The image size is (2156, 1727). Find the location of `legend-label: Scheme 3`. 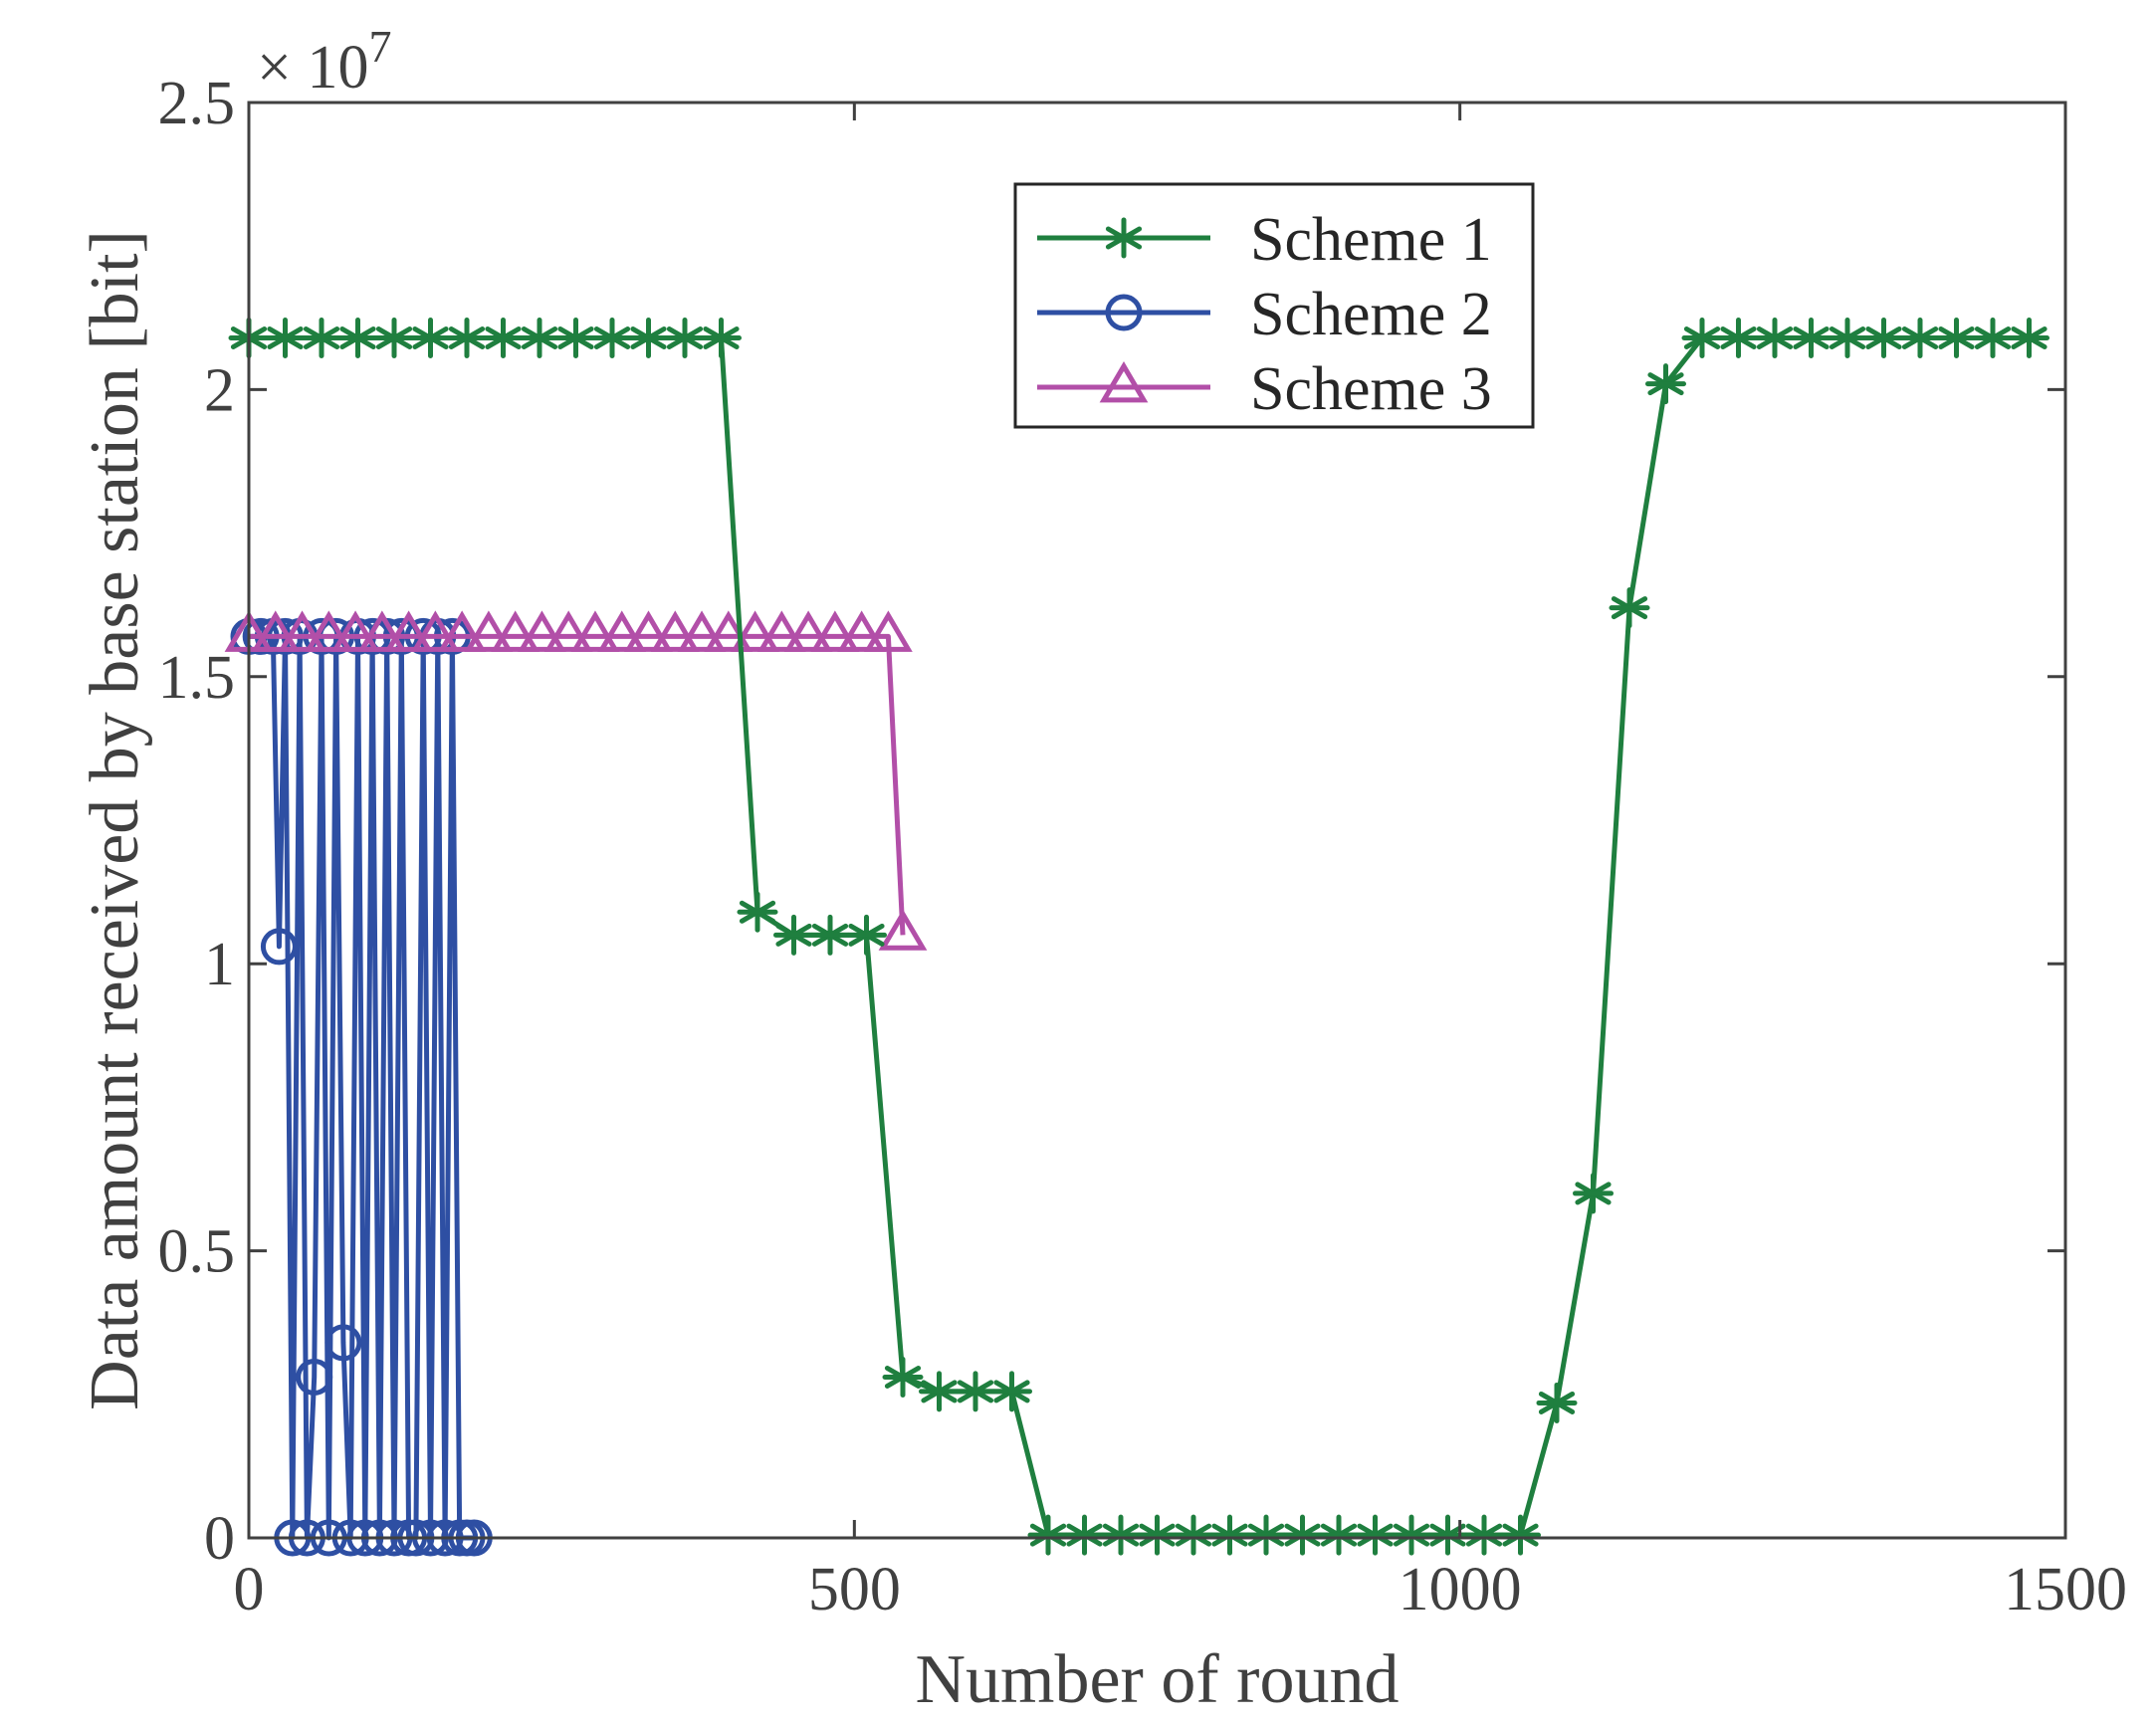

legend-label: Scheme 3 is located at coordinates (1371, 389).